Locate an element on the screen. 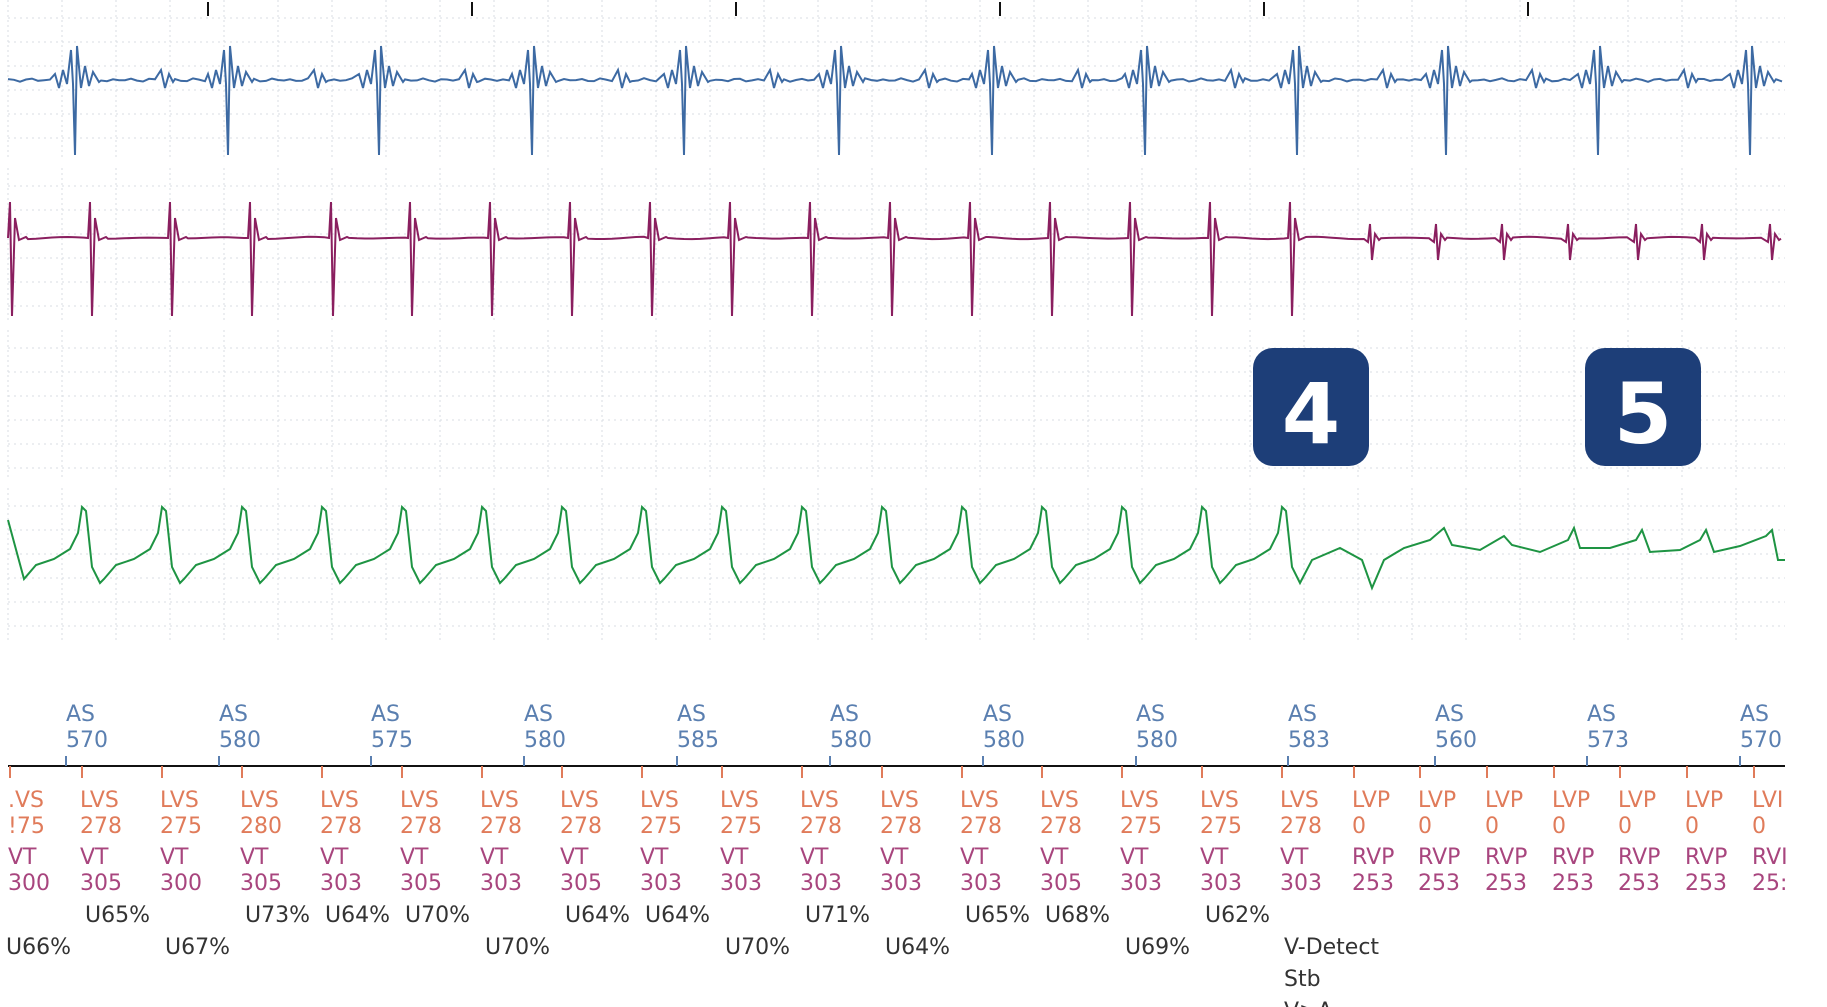 This screenshot has height=1007, width=1827. atrial-marker-value: 570 is located at coordinates (87, 740).